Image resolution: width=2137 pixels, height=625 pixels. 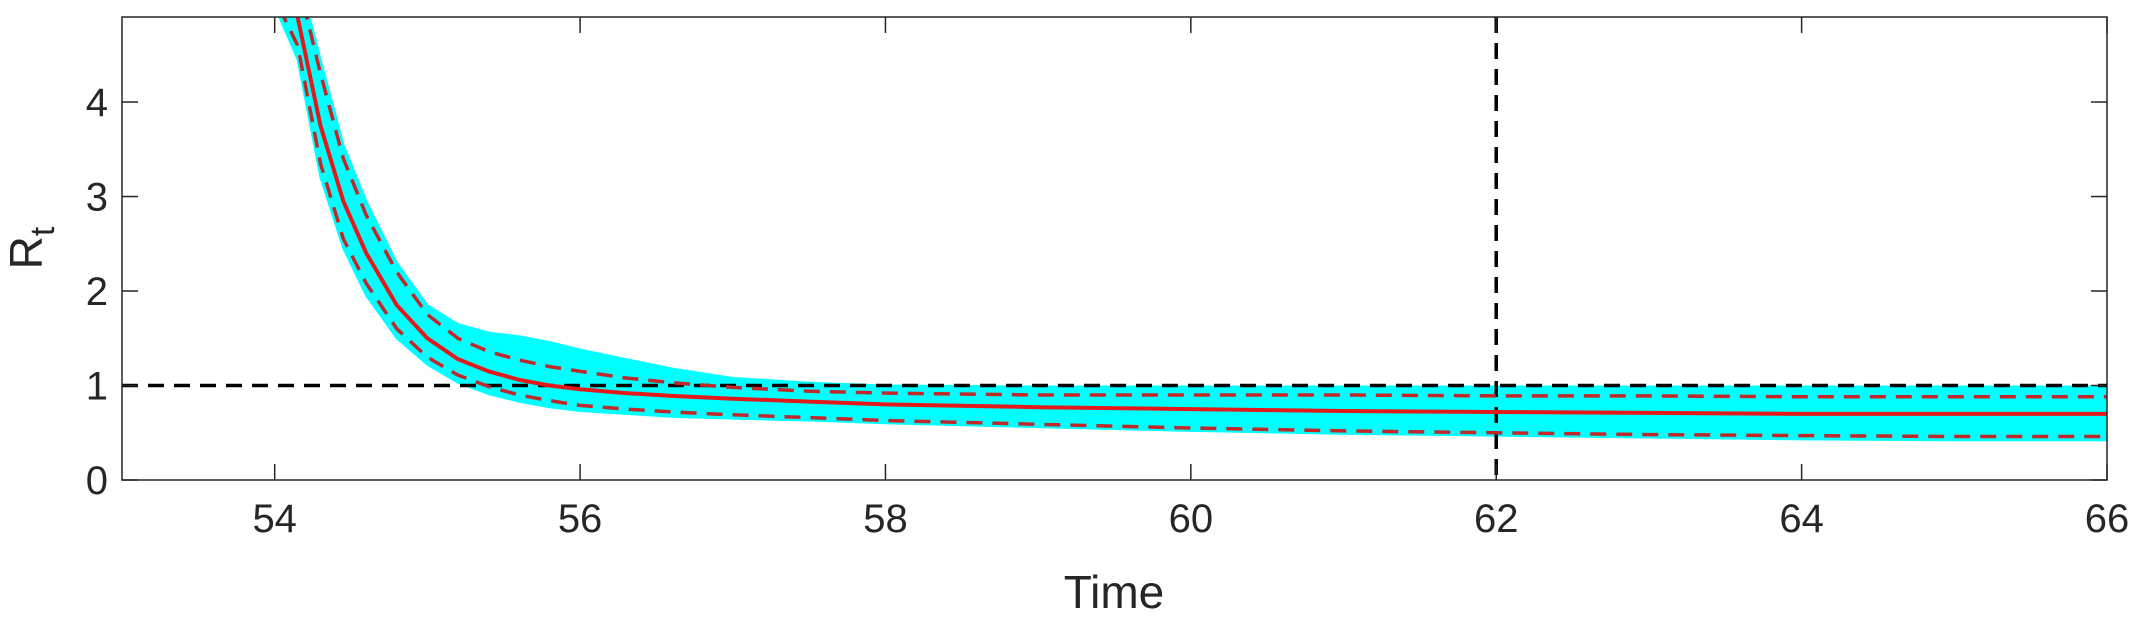 I want to click on y-tick-label: 4, so click(x=97, y=103).